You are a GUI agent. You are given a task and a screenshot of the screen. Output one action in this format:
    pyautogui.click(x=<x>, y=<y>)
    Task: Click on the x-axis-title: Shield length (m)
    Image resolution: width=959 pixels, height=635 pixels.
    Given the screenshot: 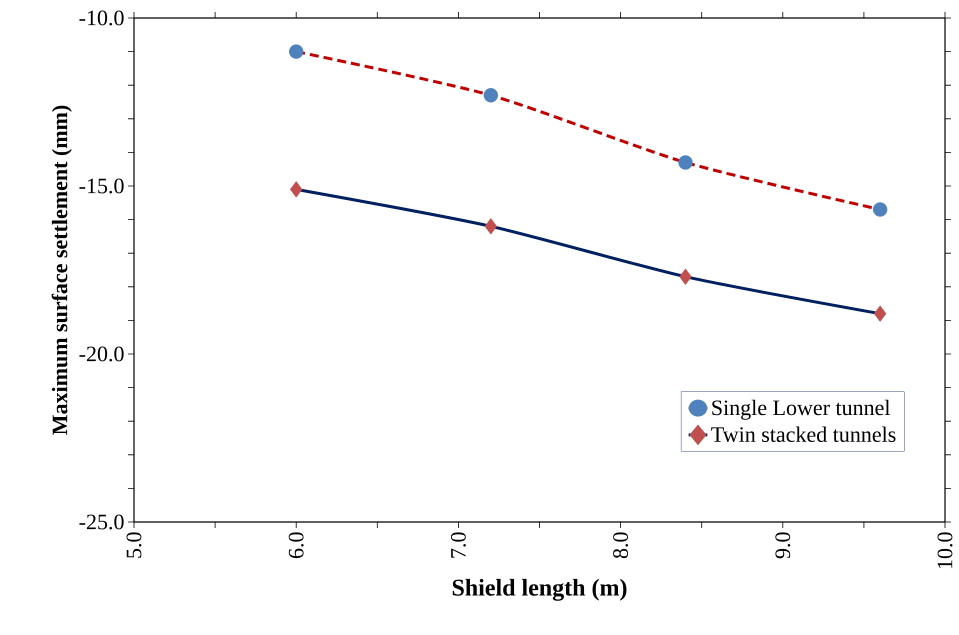 What is the action you would take?
    pyautogui.click(x=539, y=589)
    